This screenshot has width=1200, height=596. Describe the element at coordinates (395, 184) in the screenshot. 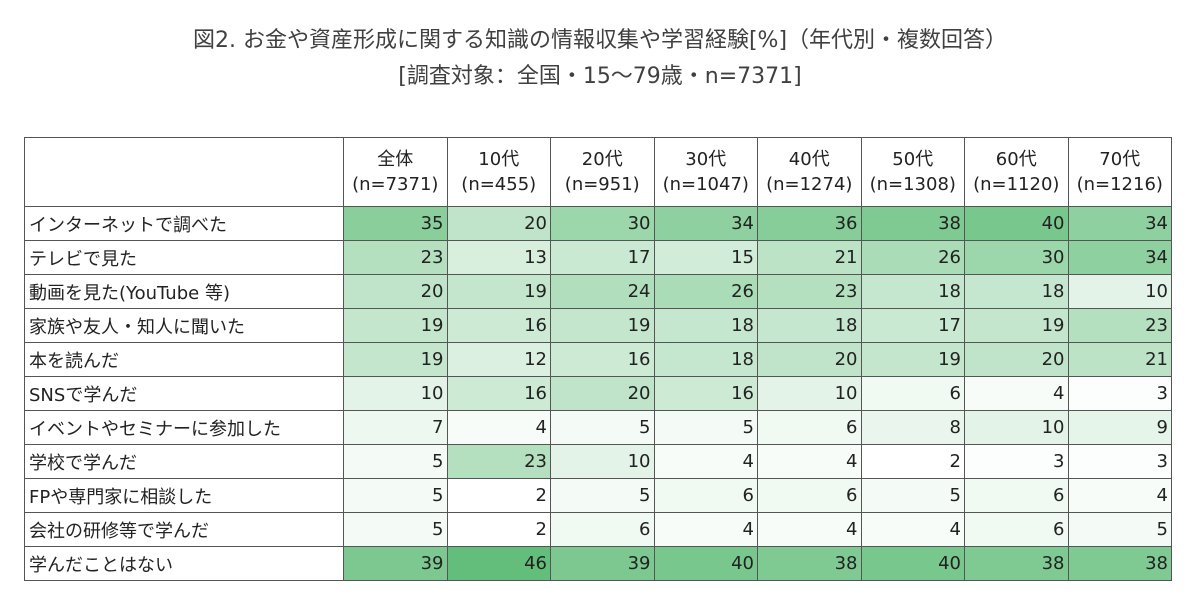

I see `column-header-sample-size: (n=7371)` at that location.